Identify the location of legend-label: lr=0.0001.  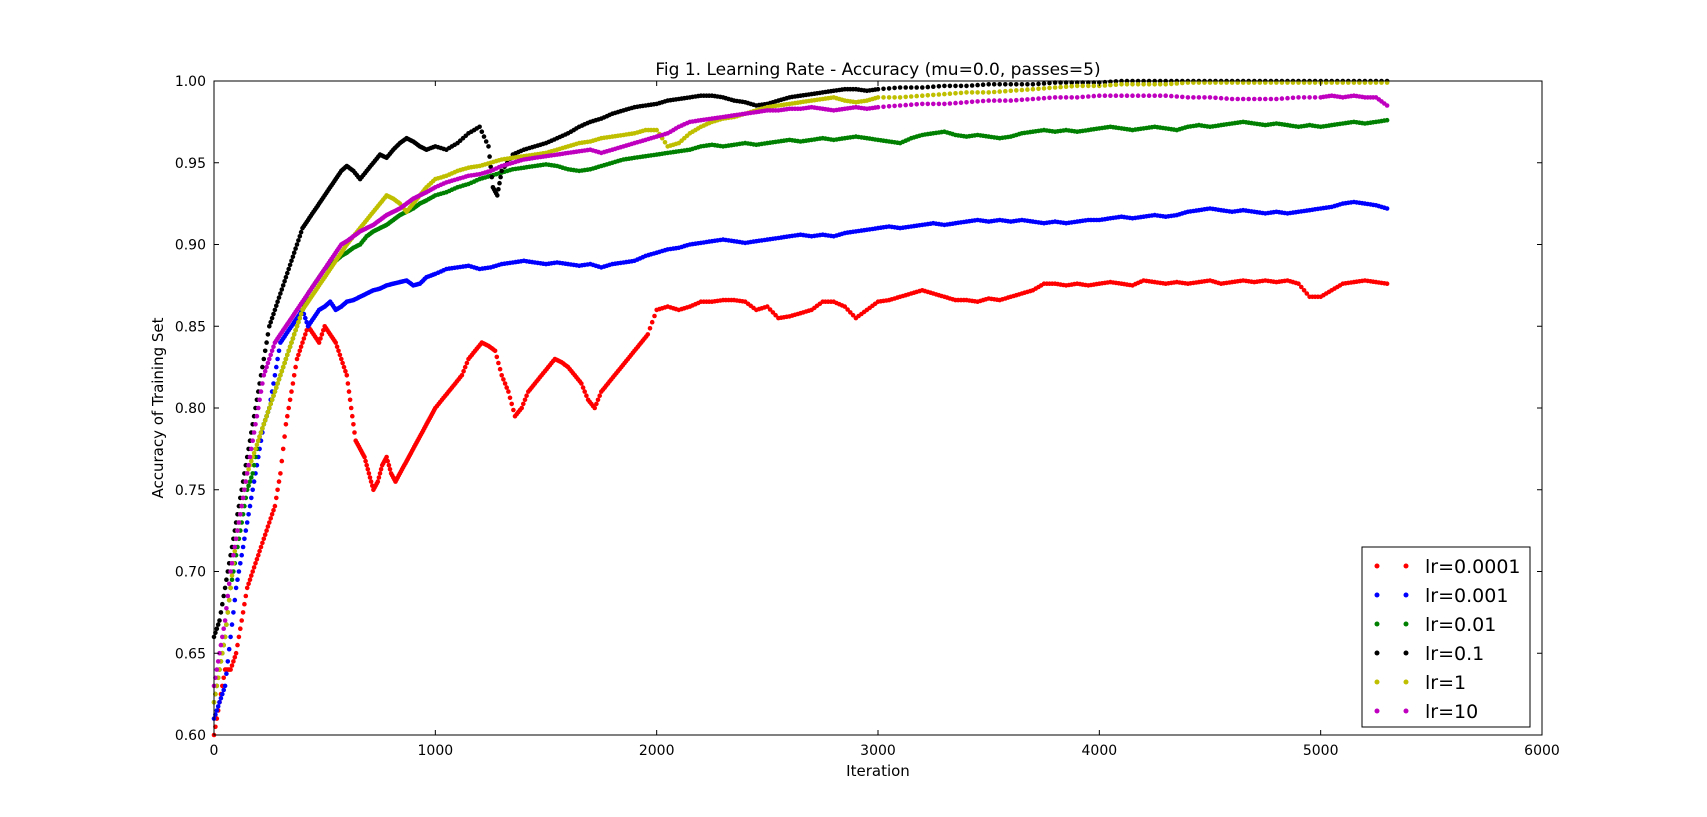
(1473, 567).